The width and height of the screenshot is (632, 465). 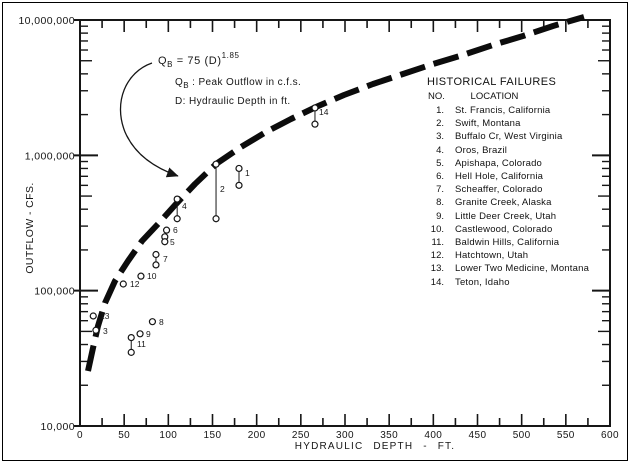 I want to click on legend-item: 10. Castlewood, Colorado, so click(x=524, y=229).